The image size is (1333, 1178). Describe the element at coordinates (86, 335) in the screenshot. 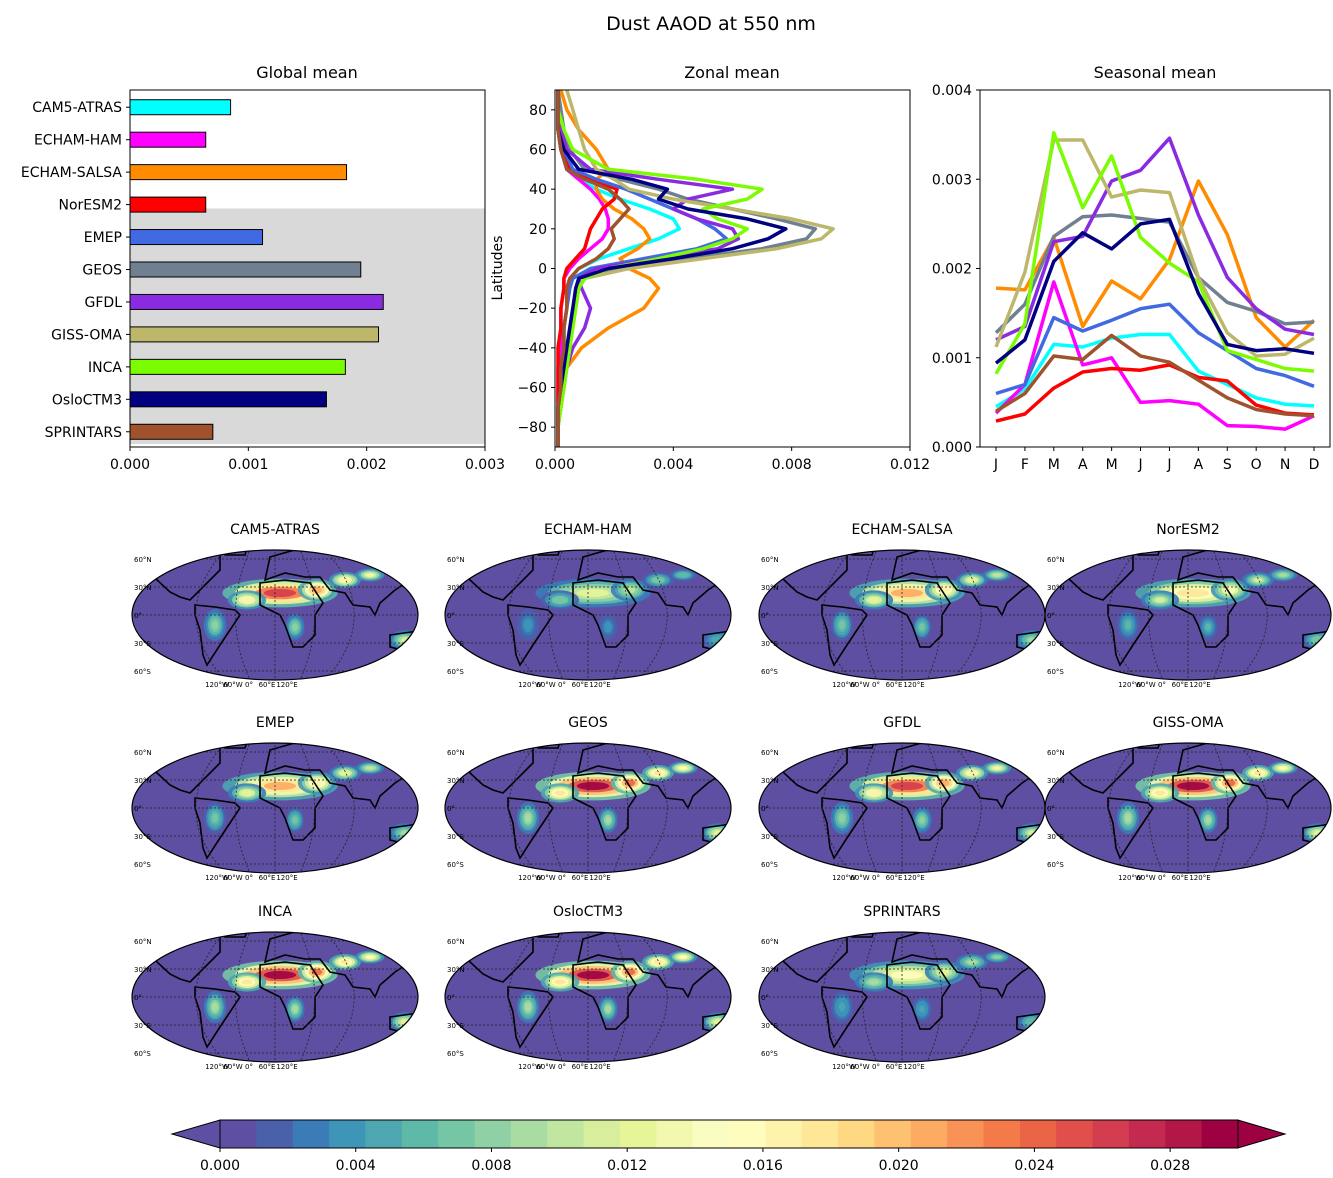

I see `y-tick-label: GISS-OMA` at that location.